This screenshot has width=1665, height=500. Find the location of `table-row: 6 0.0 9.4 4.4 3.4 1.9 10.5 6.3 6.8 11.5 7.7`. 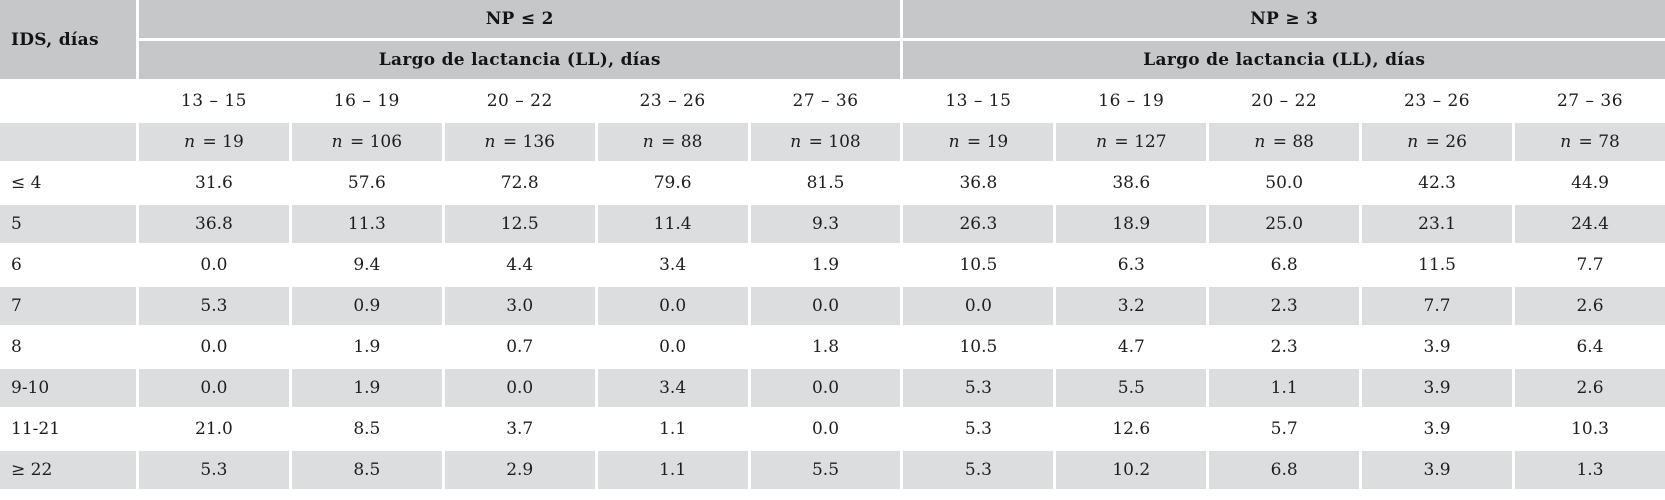

table-row: 6 0.0 9.4 4.4 3.4 1.9 10.5 6.3 6.8 11.5 7.7 is located at coordinates (832, 265).